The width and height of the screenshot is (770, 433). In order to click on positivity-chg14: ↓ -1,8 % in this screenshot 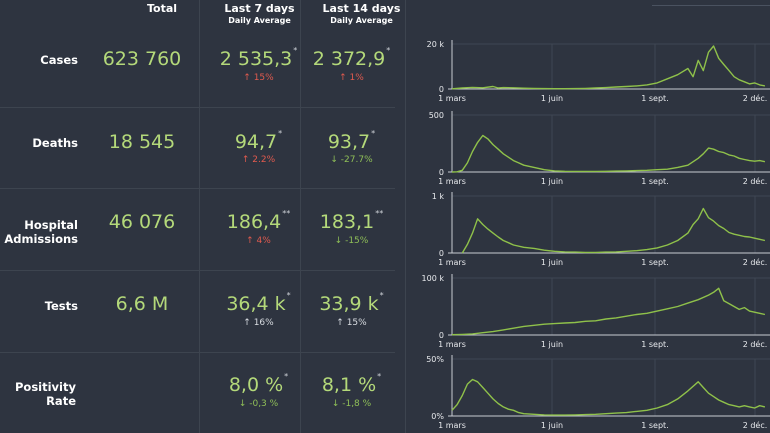, I will do `click(351, 404)`.